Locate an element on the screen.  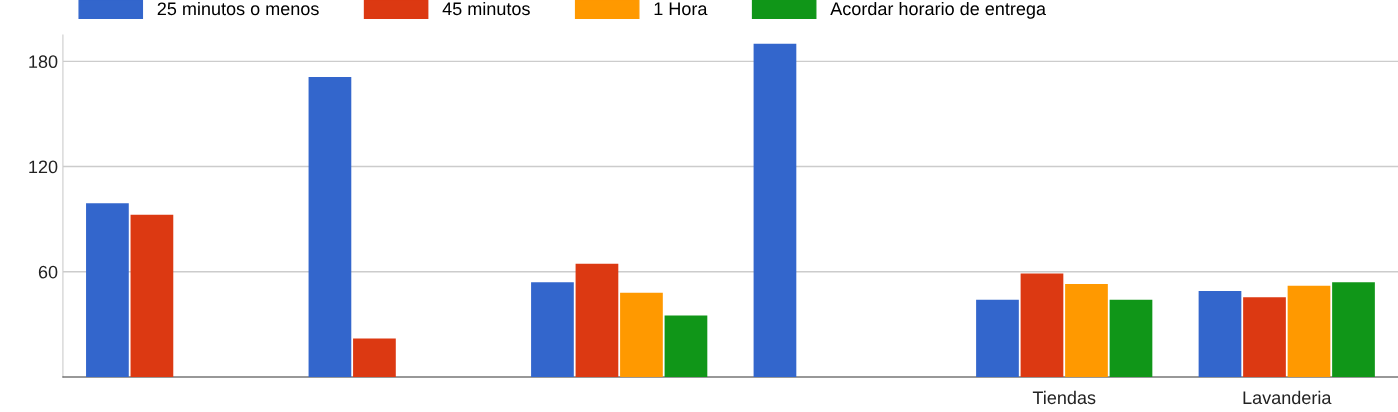
y-tick-label: 180 is located at coordinates (43, 62).